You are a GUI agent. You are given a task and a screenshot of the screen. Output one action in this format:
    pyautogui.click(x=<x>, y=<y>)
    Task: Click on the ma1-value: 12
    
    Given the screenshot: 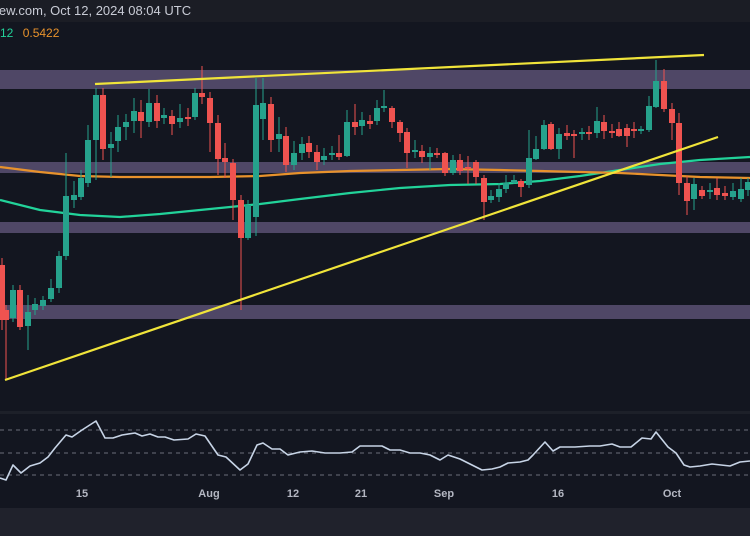 What is the action you would take?
    pyautogui.click(x=7, y=33)
    